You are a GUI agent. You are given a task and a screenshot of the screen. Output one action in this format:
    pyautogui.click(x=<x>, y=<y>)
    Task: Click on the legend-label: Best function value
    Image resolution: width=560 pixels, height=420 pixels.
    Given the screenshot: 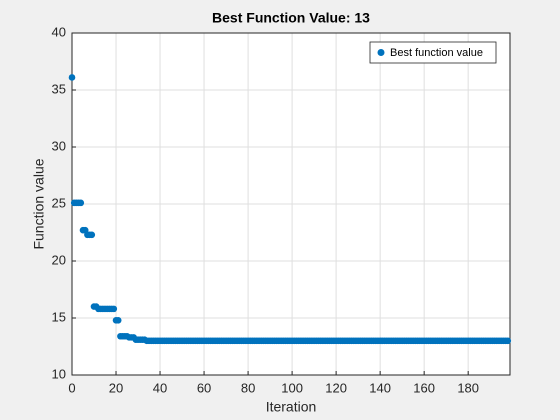 What is the action you would take?
    pyautogui.click(x=436, y=53)
    